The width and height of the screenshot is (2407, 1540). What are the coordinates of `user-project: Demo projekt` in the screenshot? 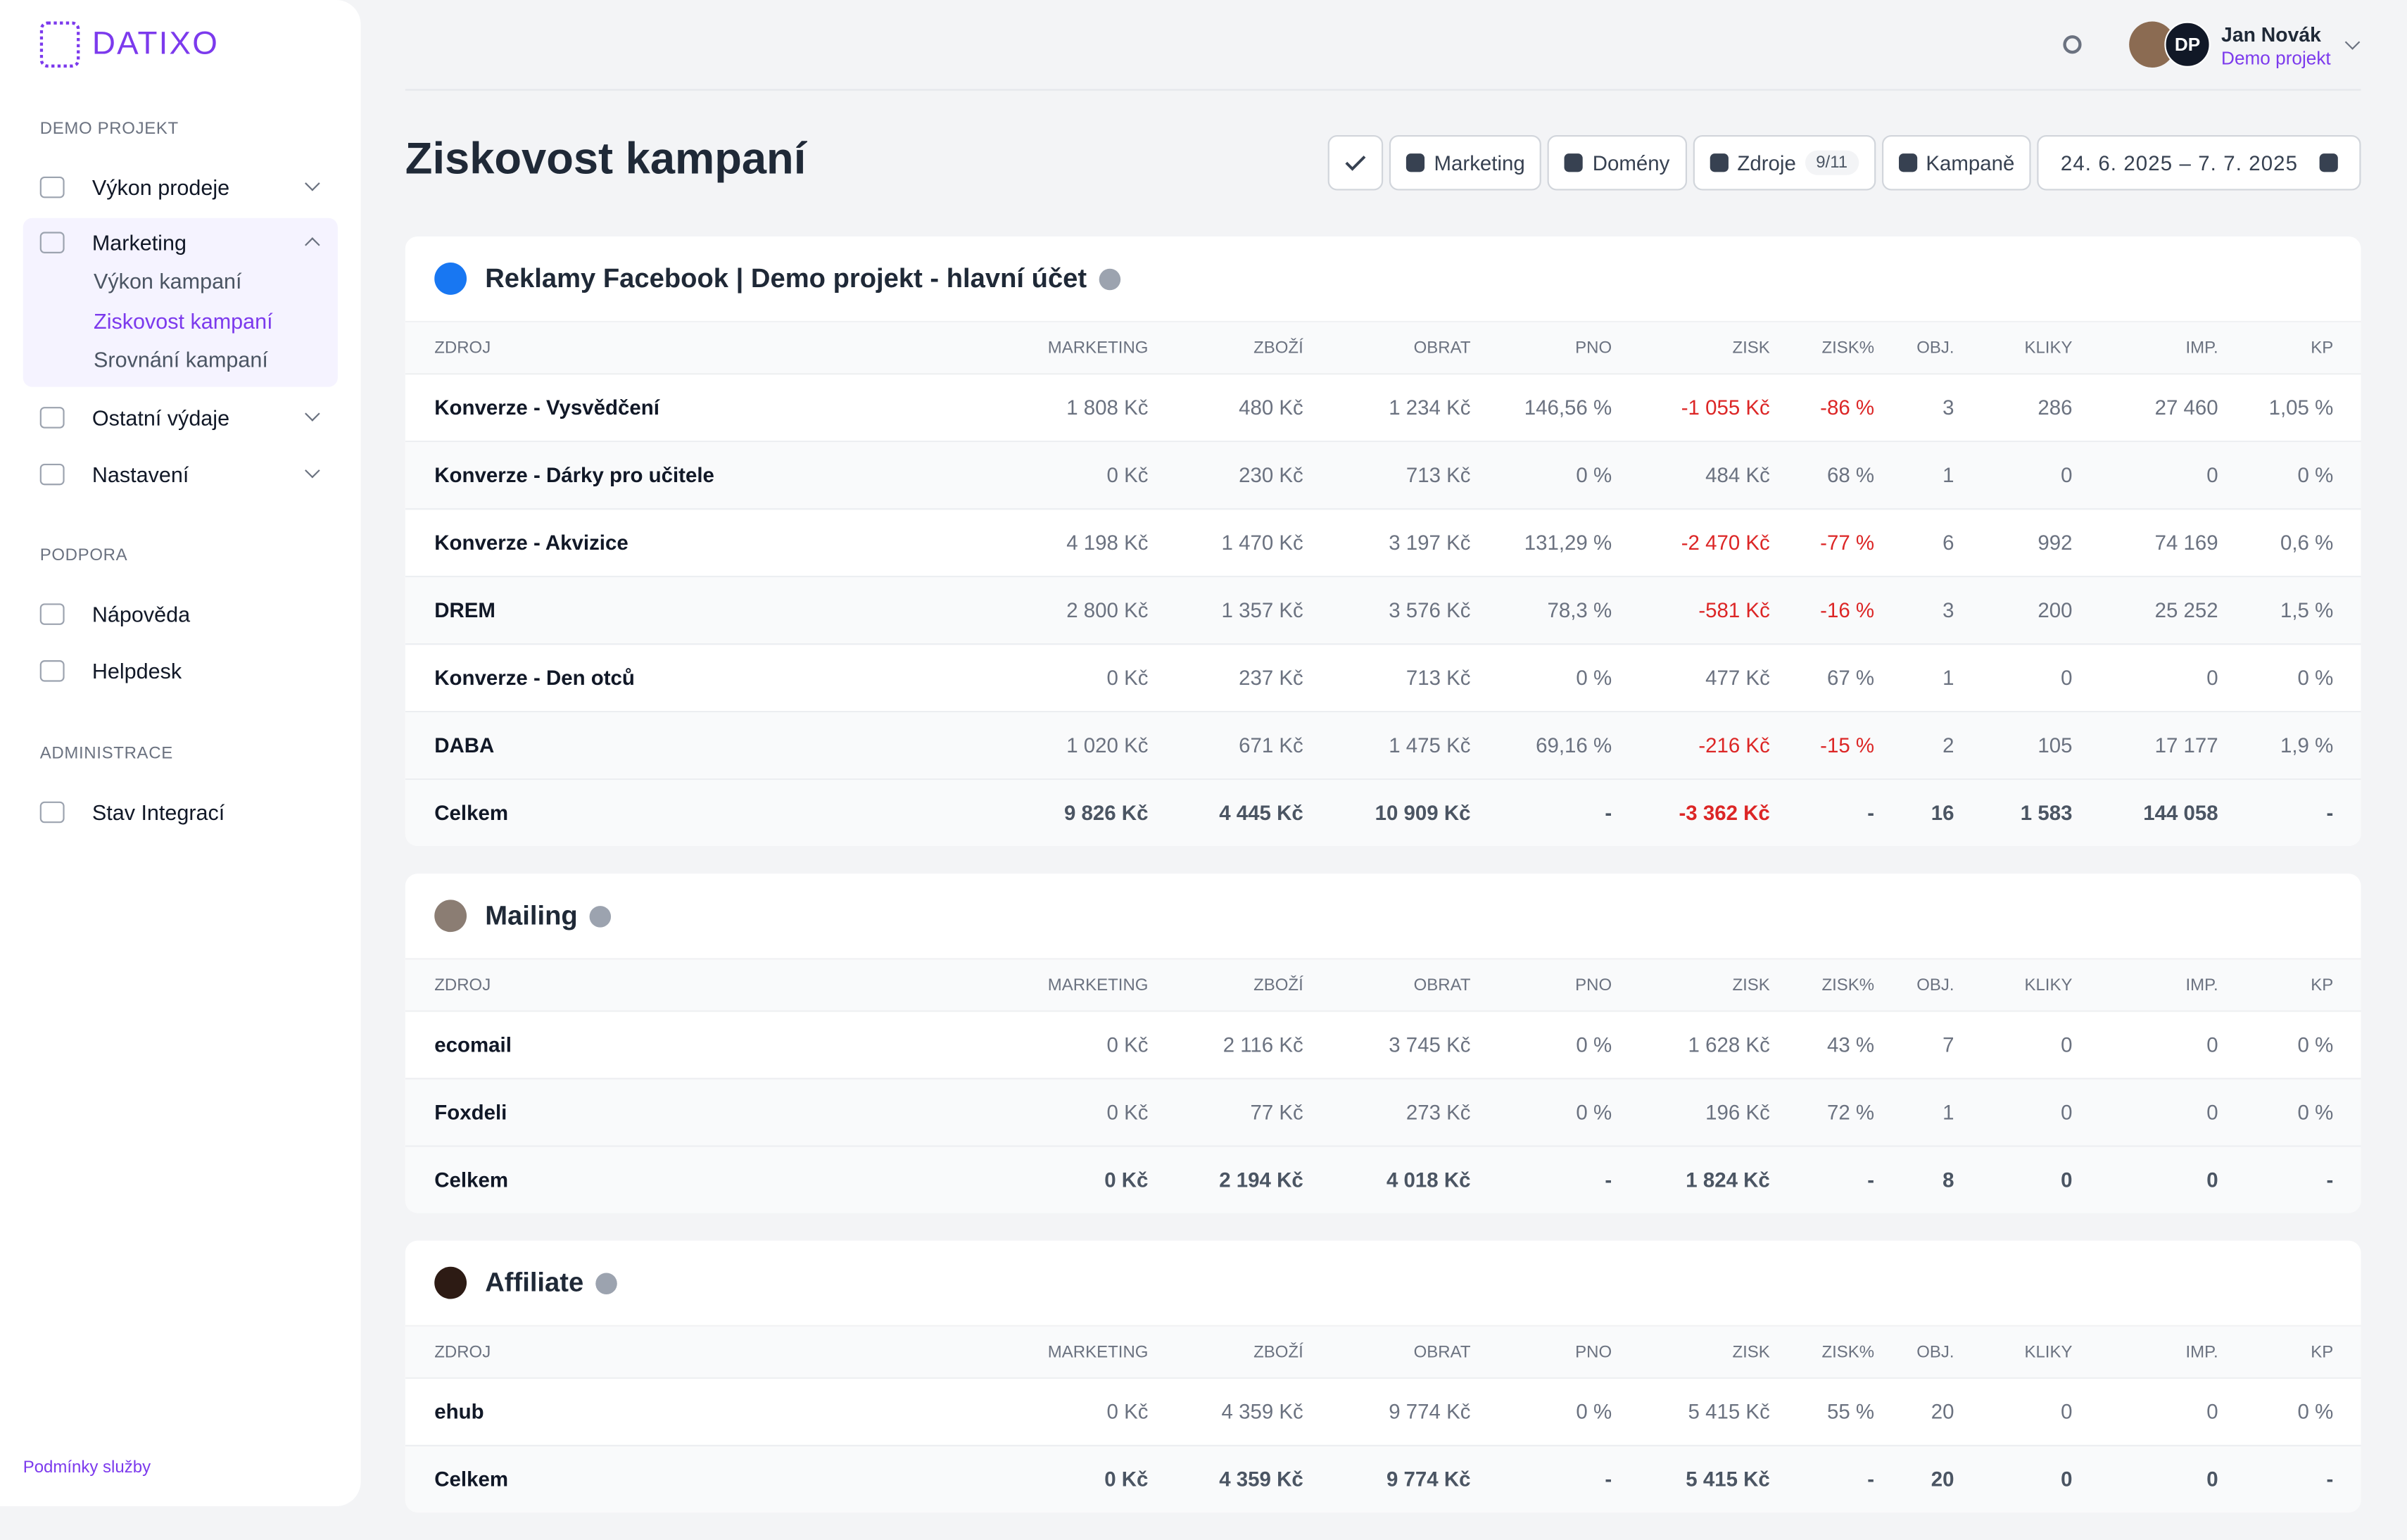 It's located at (2276, 58).